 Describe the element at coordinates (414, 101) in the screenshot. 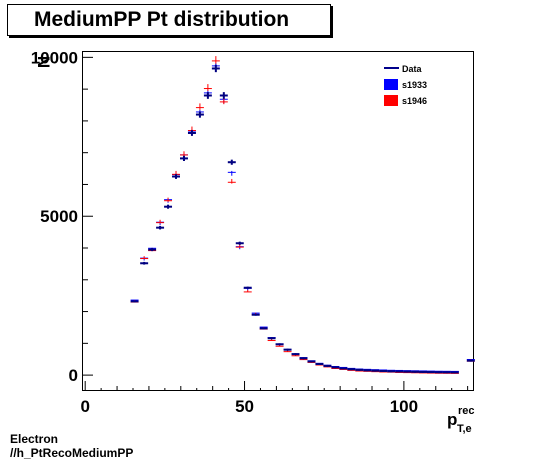

I see `legend-label: s1946` at that location.